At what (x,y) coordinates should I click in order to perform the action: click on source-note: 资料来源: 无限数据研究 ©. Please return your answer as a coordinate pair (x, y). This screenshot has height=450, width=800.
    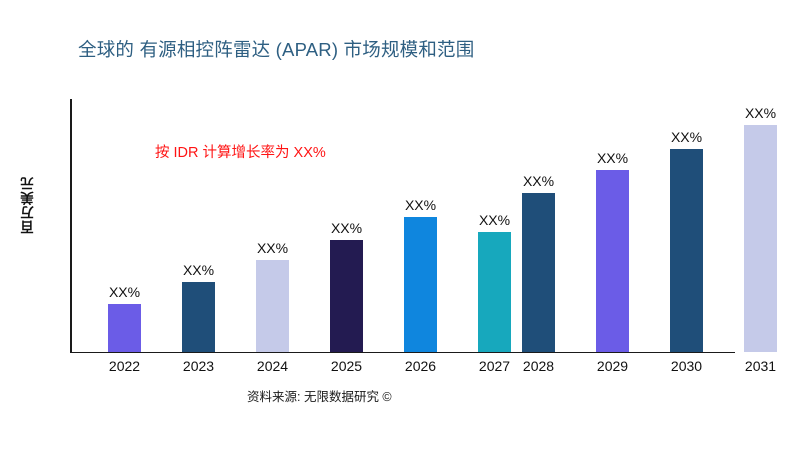
    Looking at the image, I should click on (319, 397).